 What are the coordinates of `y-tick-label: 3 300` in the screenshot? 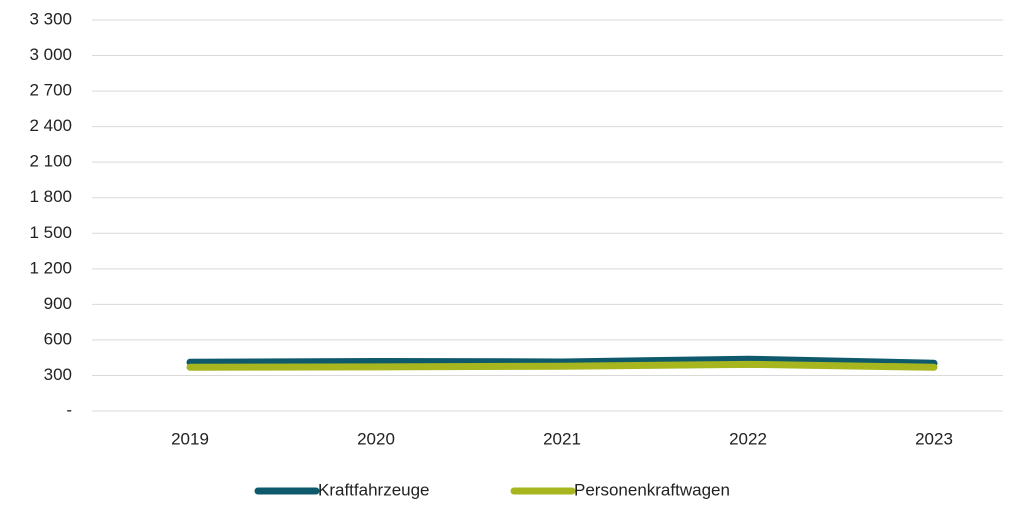 It's located at (50, 18).